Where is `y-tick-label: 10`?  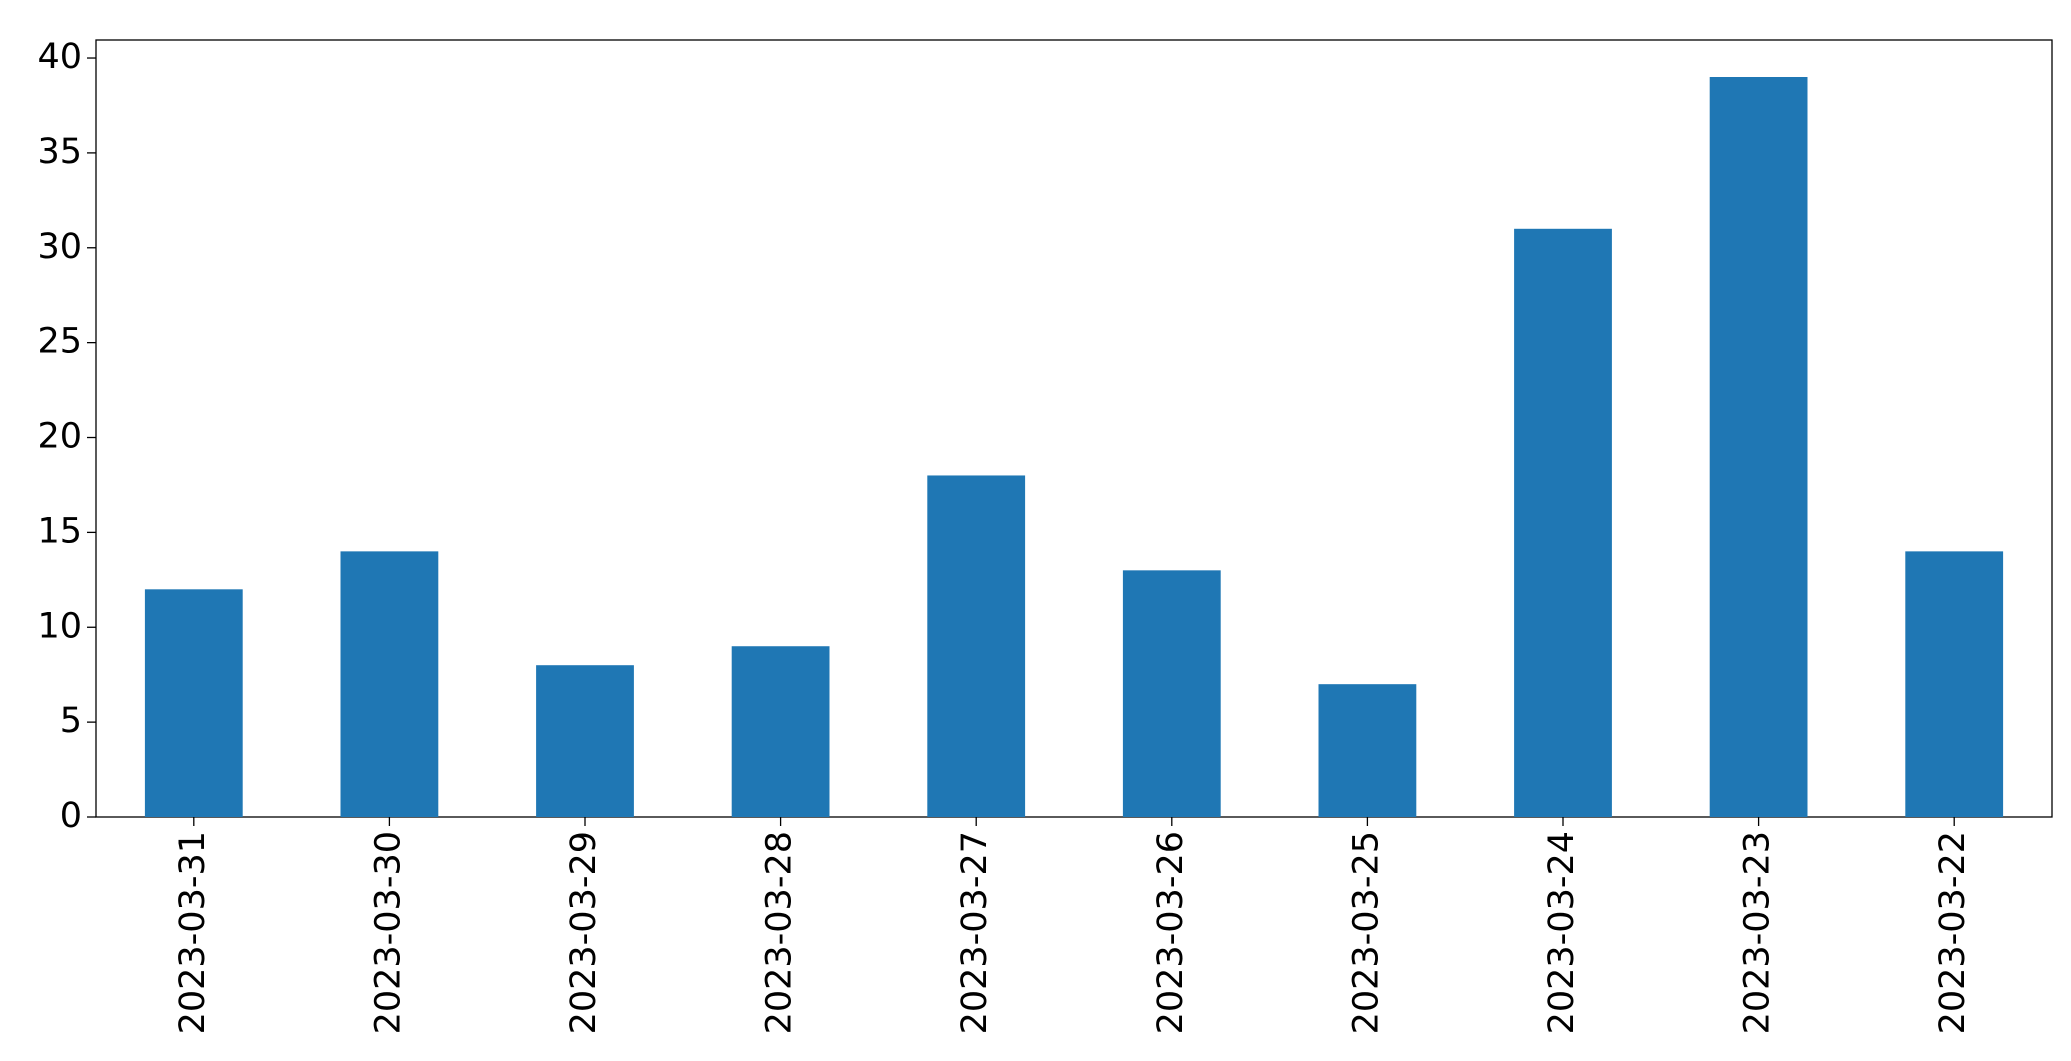 y-tick-label: 10 is located at coordinates (59, 626).